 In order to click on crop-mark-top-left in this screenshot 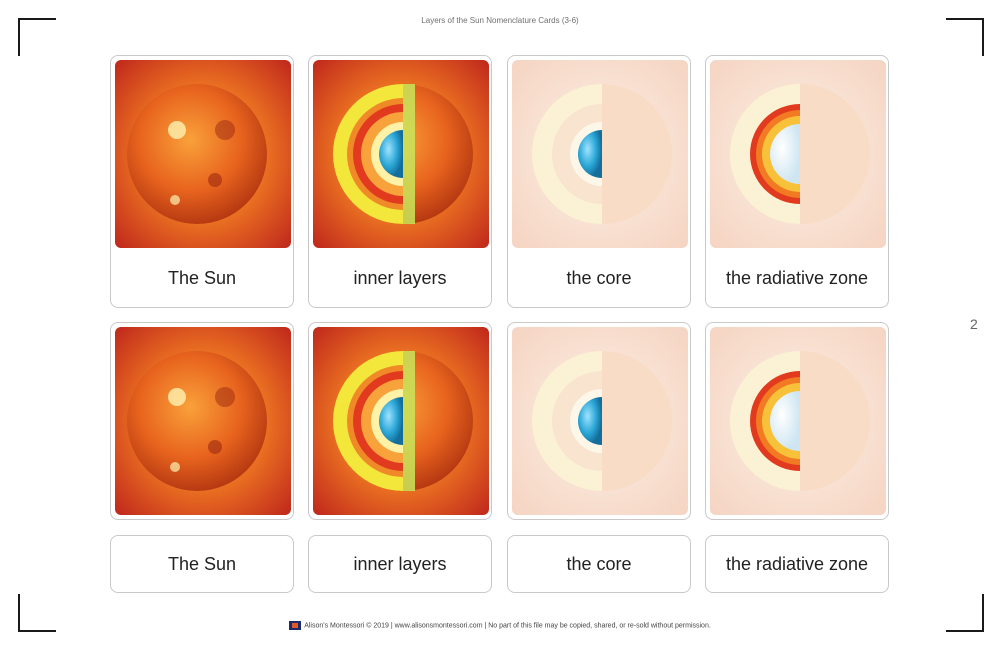, I will do `click(37, 37)`.